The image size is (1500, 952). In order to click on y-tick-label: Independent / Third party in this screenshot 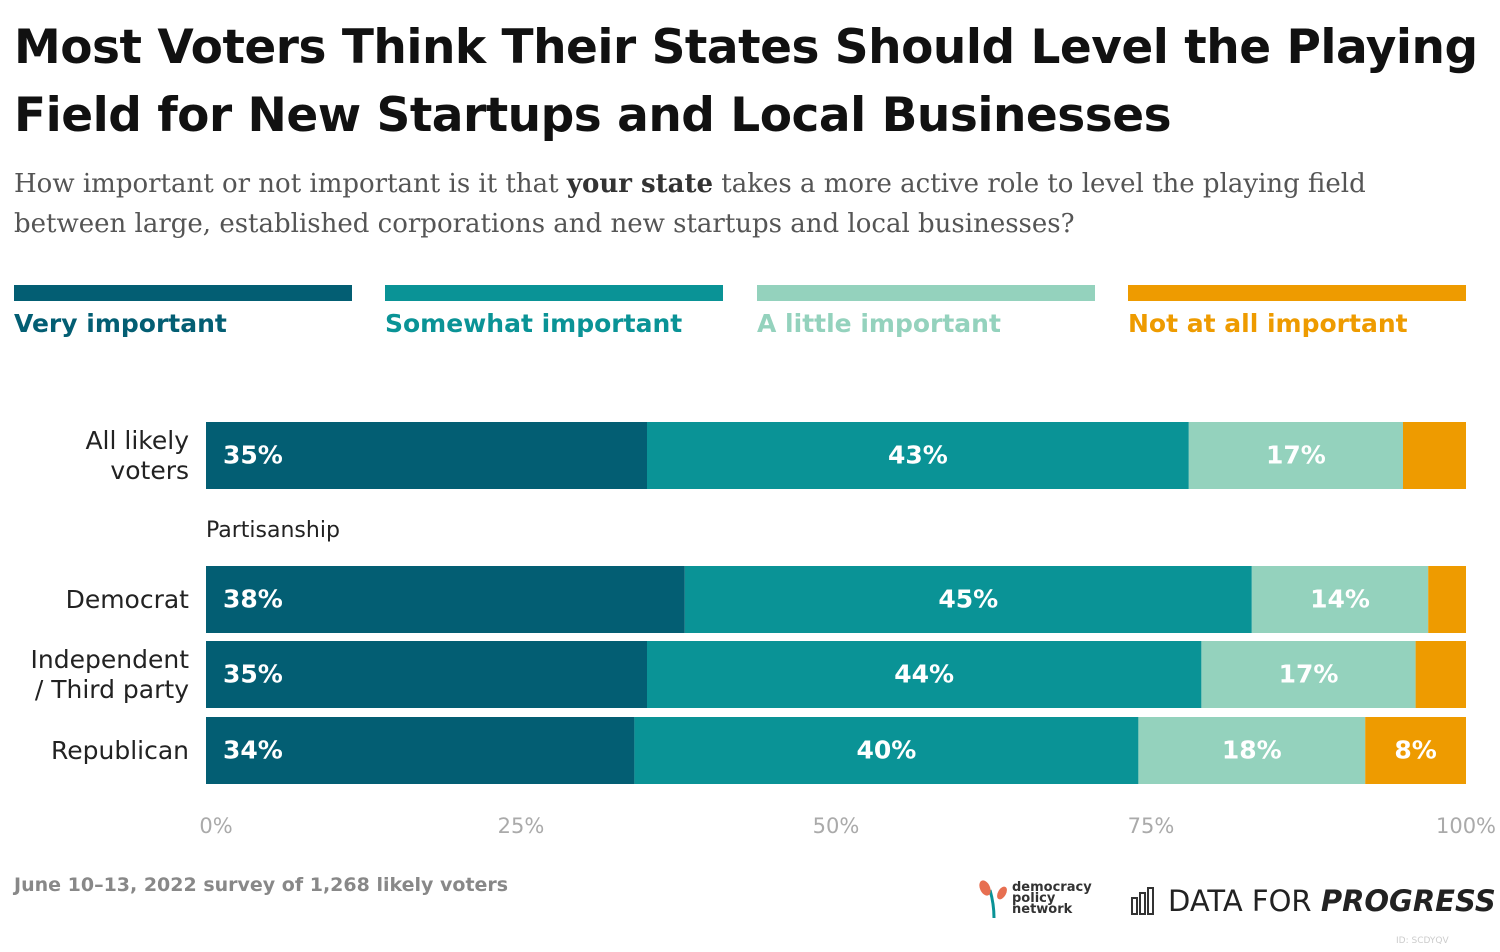, I will do `click(109, 674)`.